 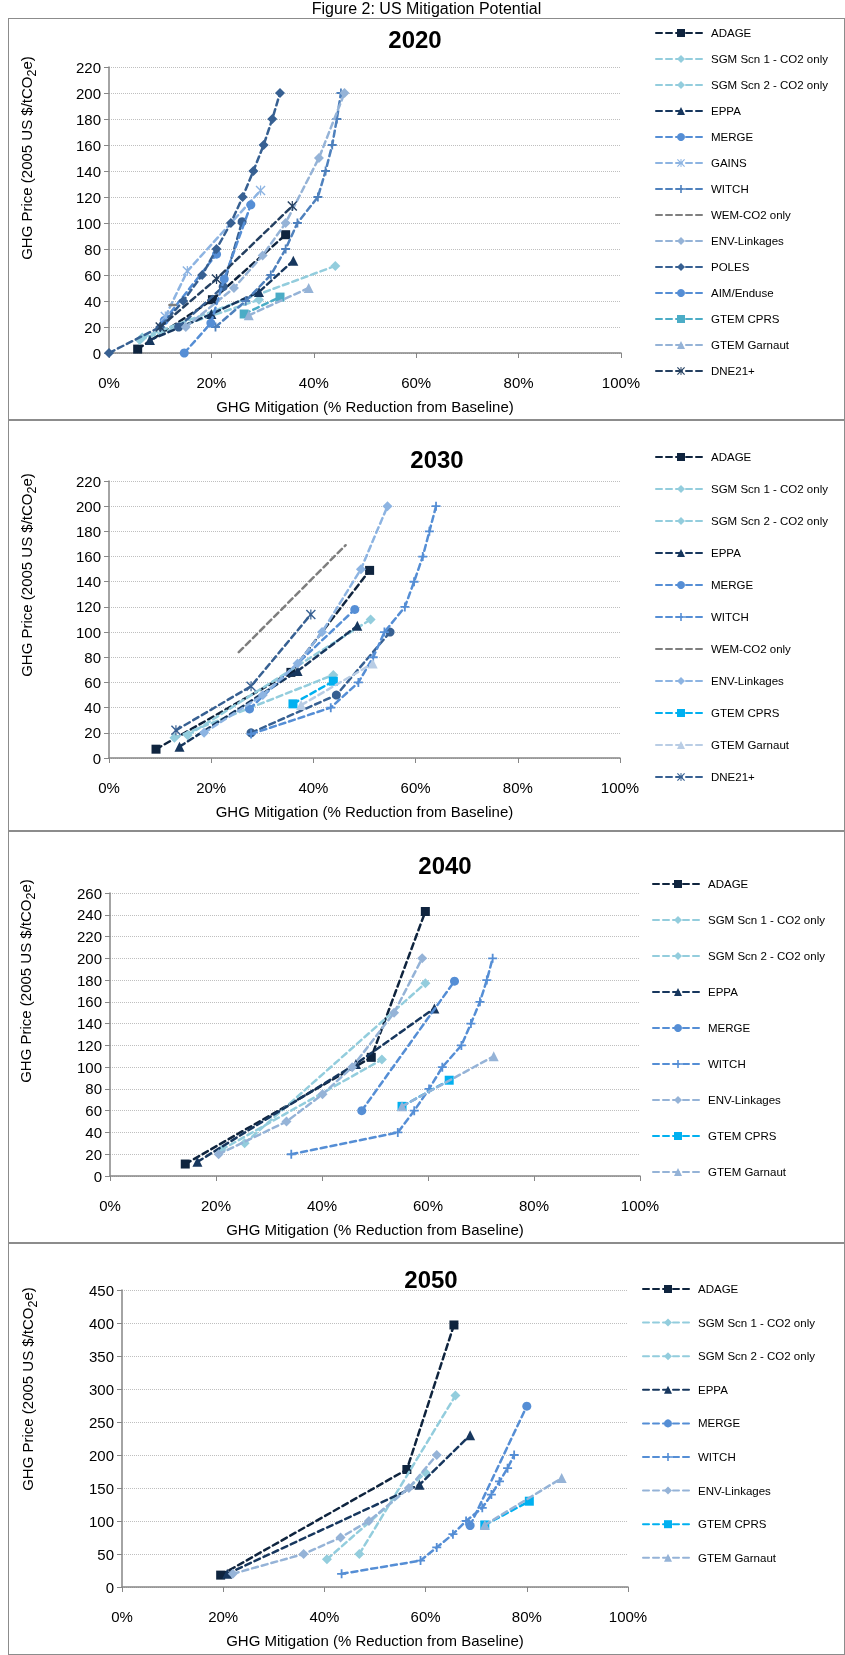 I want to click on y-tick-label: 450, so click(x=101, y=1290).